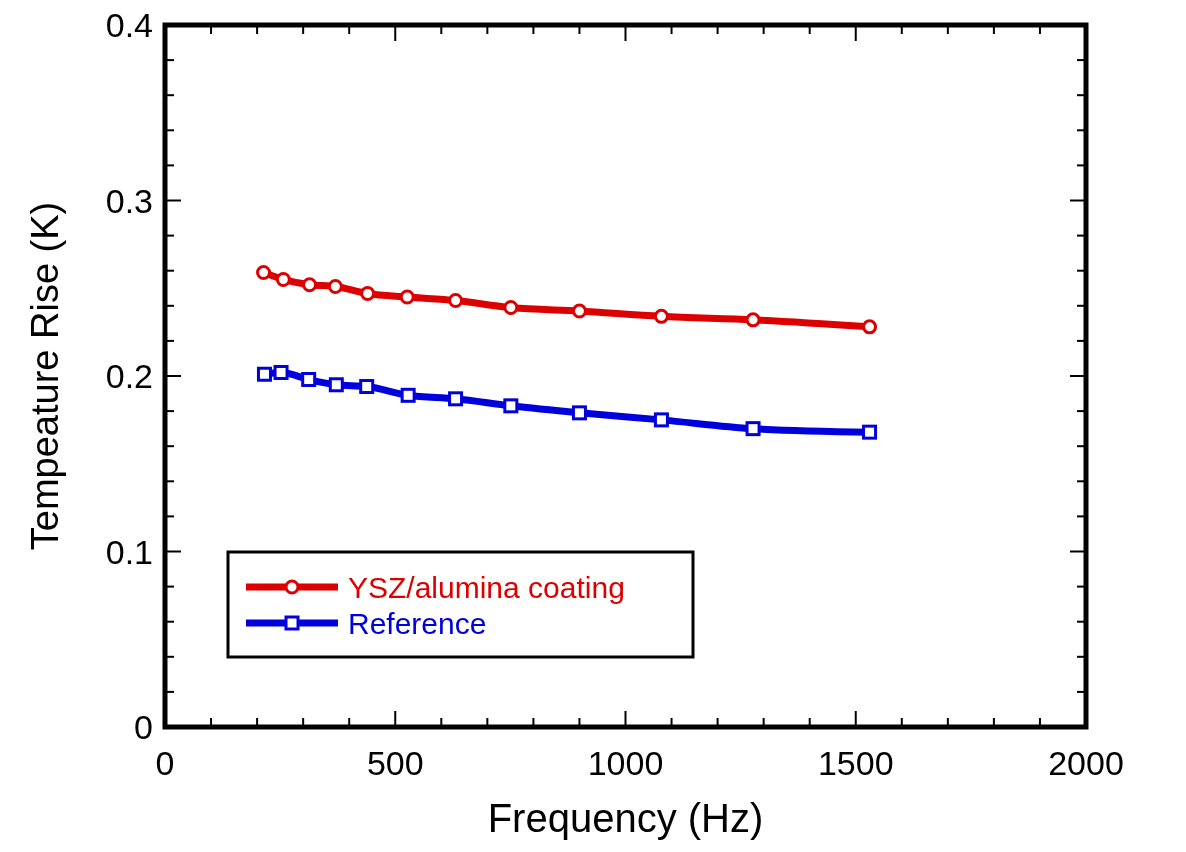  I want to click on y-tick-label: 0.4, so click(129, 25).